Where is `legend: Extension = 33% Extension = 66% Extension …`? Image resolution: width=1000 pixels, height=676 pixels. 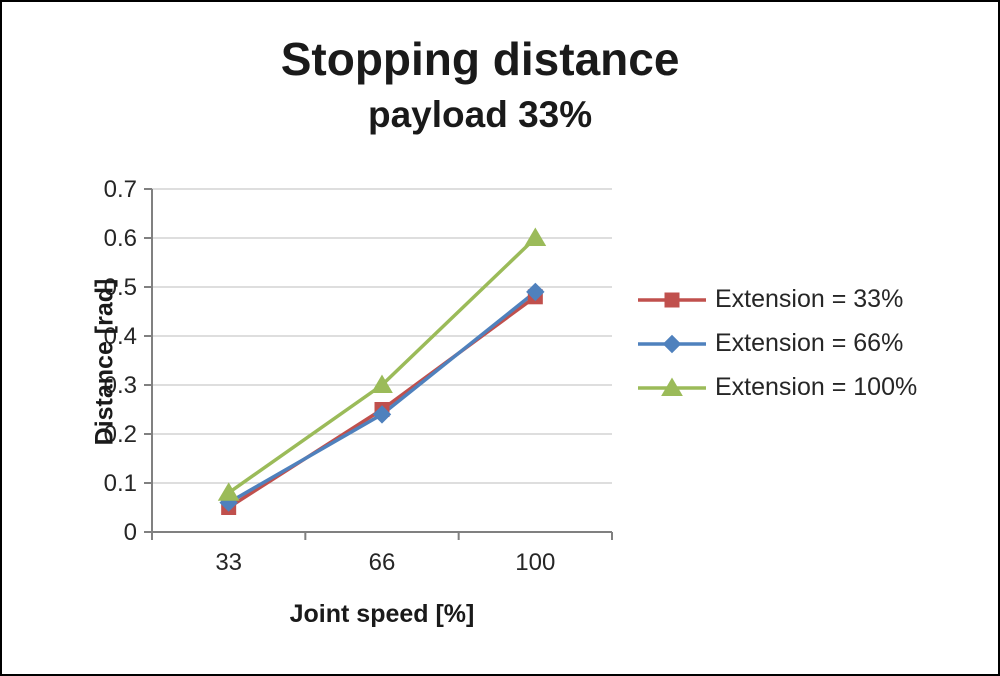
legend: Extension = 33% Extension = 66% Extension … is located at coordinates (776, 343).